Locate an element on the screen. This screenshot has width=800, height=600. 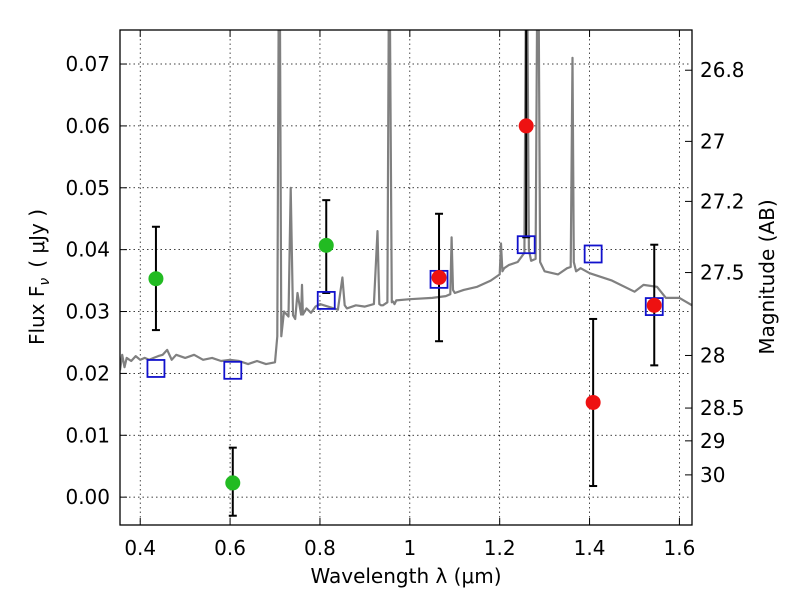
y-axis-label-sub: ν is located at coordinates (45, 282).